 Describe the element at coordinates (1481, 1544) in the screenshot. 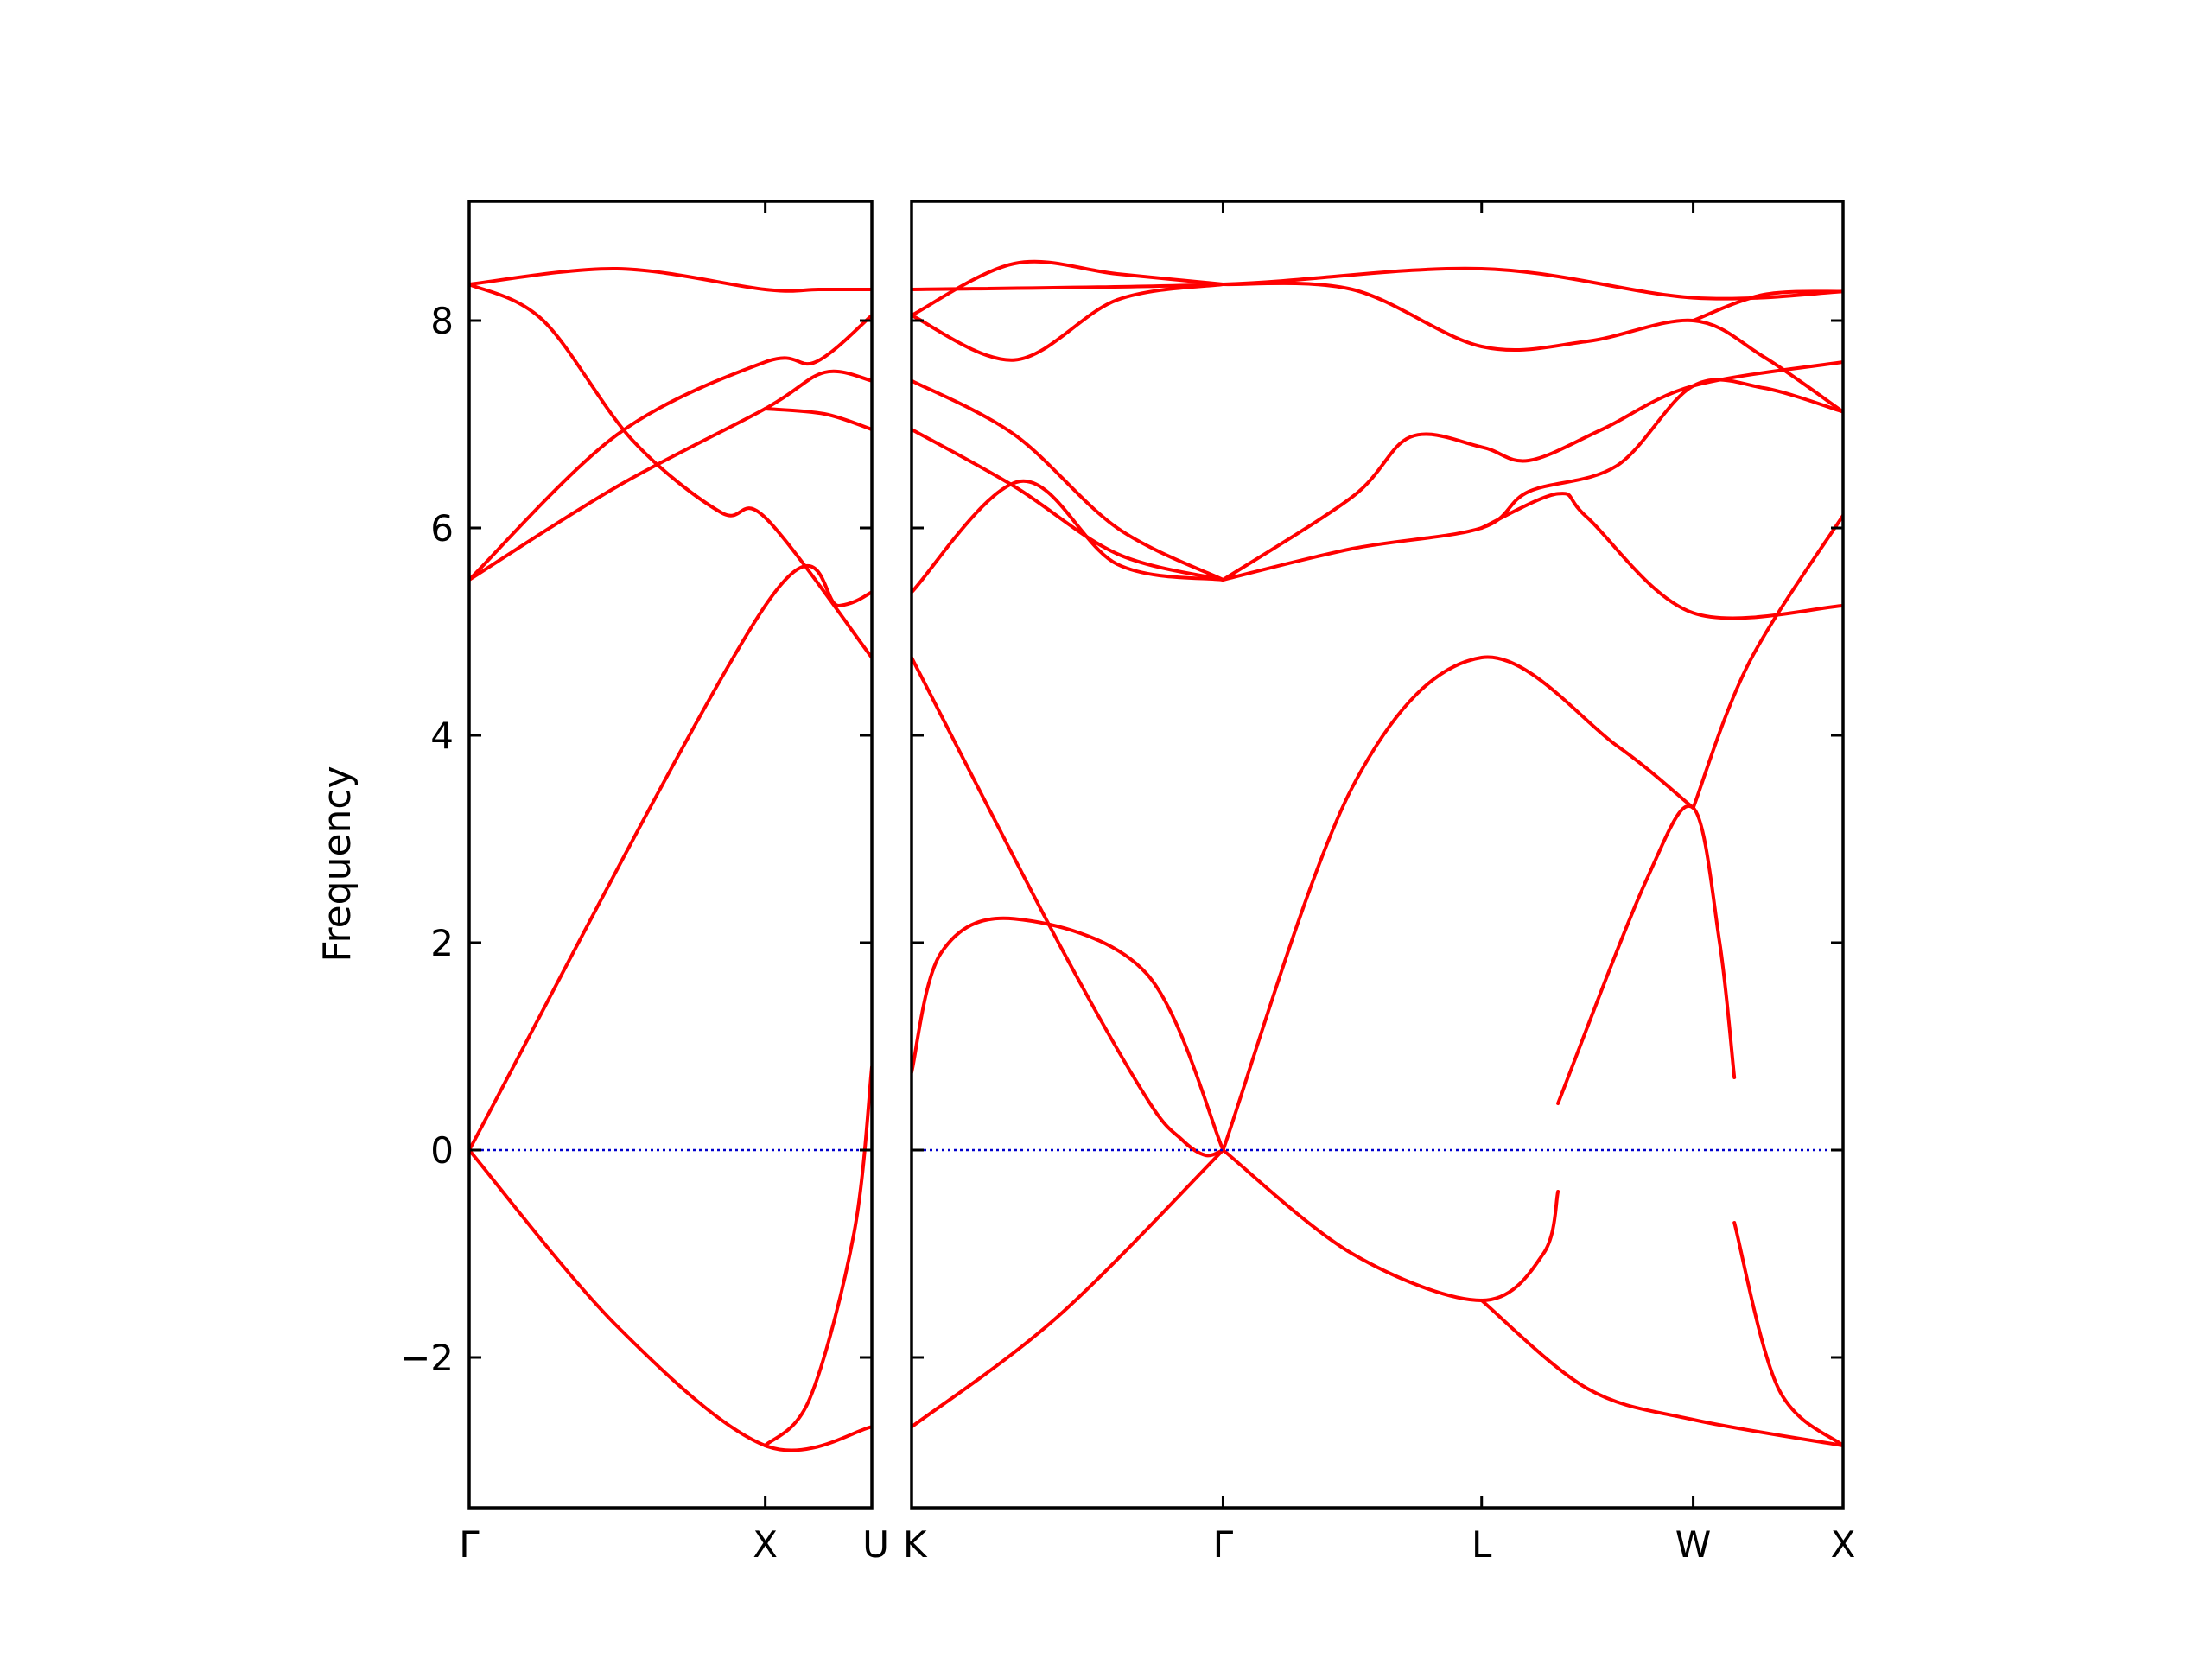

I see `x-tick-label: L` at that location.